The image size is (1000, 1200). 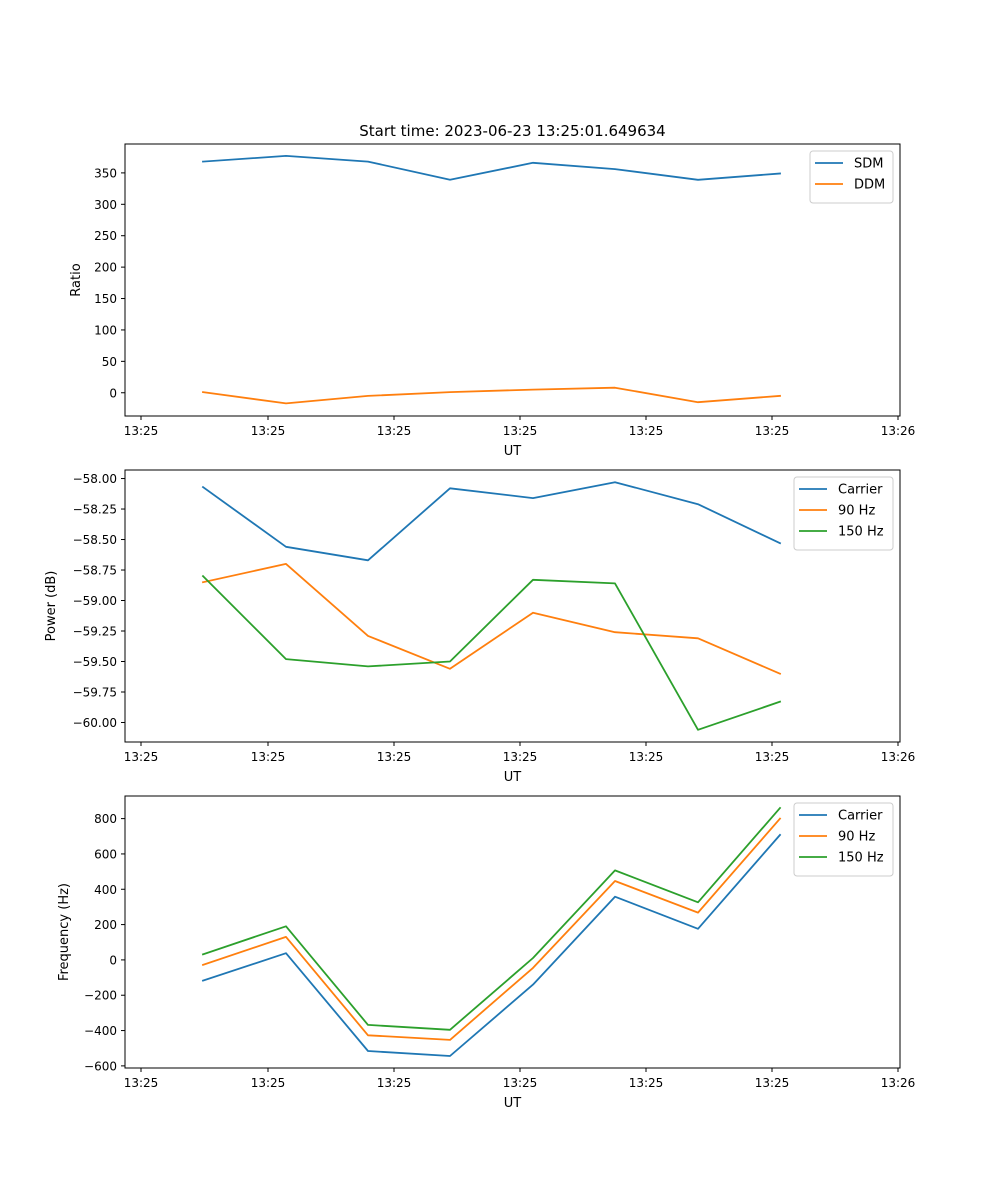 I want to click on y-tick-label: 350, so click(x=105, y=173).